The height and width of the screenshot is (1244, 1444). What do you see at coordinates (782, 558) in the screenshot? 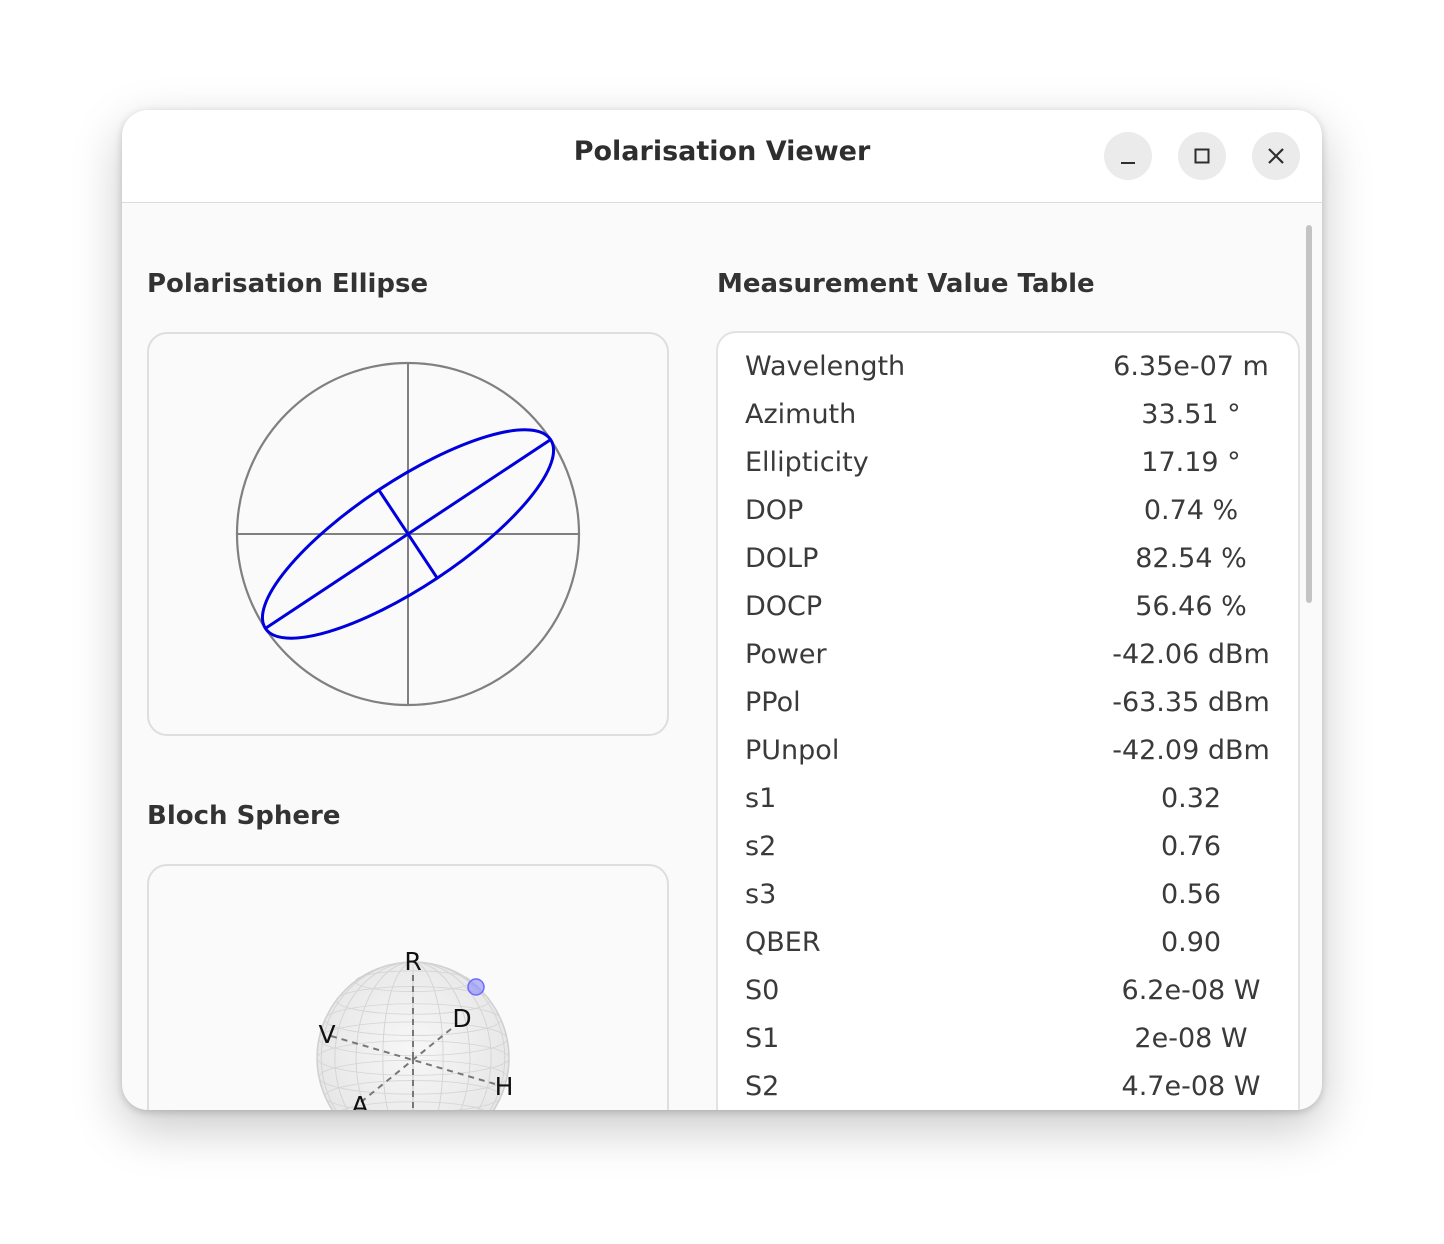
I see `row-label: DOLP` at bounding box center [782, 558].